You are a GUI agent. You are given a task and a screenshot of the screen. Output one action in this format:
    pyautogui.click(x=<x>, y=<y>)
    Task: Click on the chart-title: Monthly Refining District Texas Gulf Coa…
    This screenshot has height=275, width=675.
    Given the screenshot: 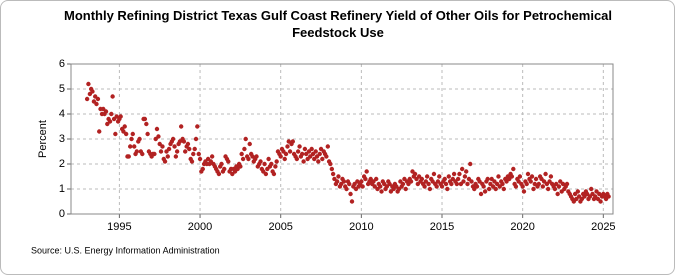 What is the action you would take?
    pyautogui.click(x=338, y=24)
    